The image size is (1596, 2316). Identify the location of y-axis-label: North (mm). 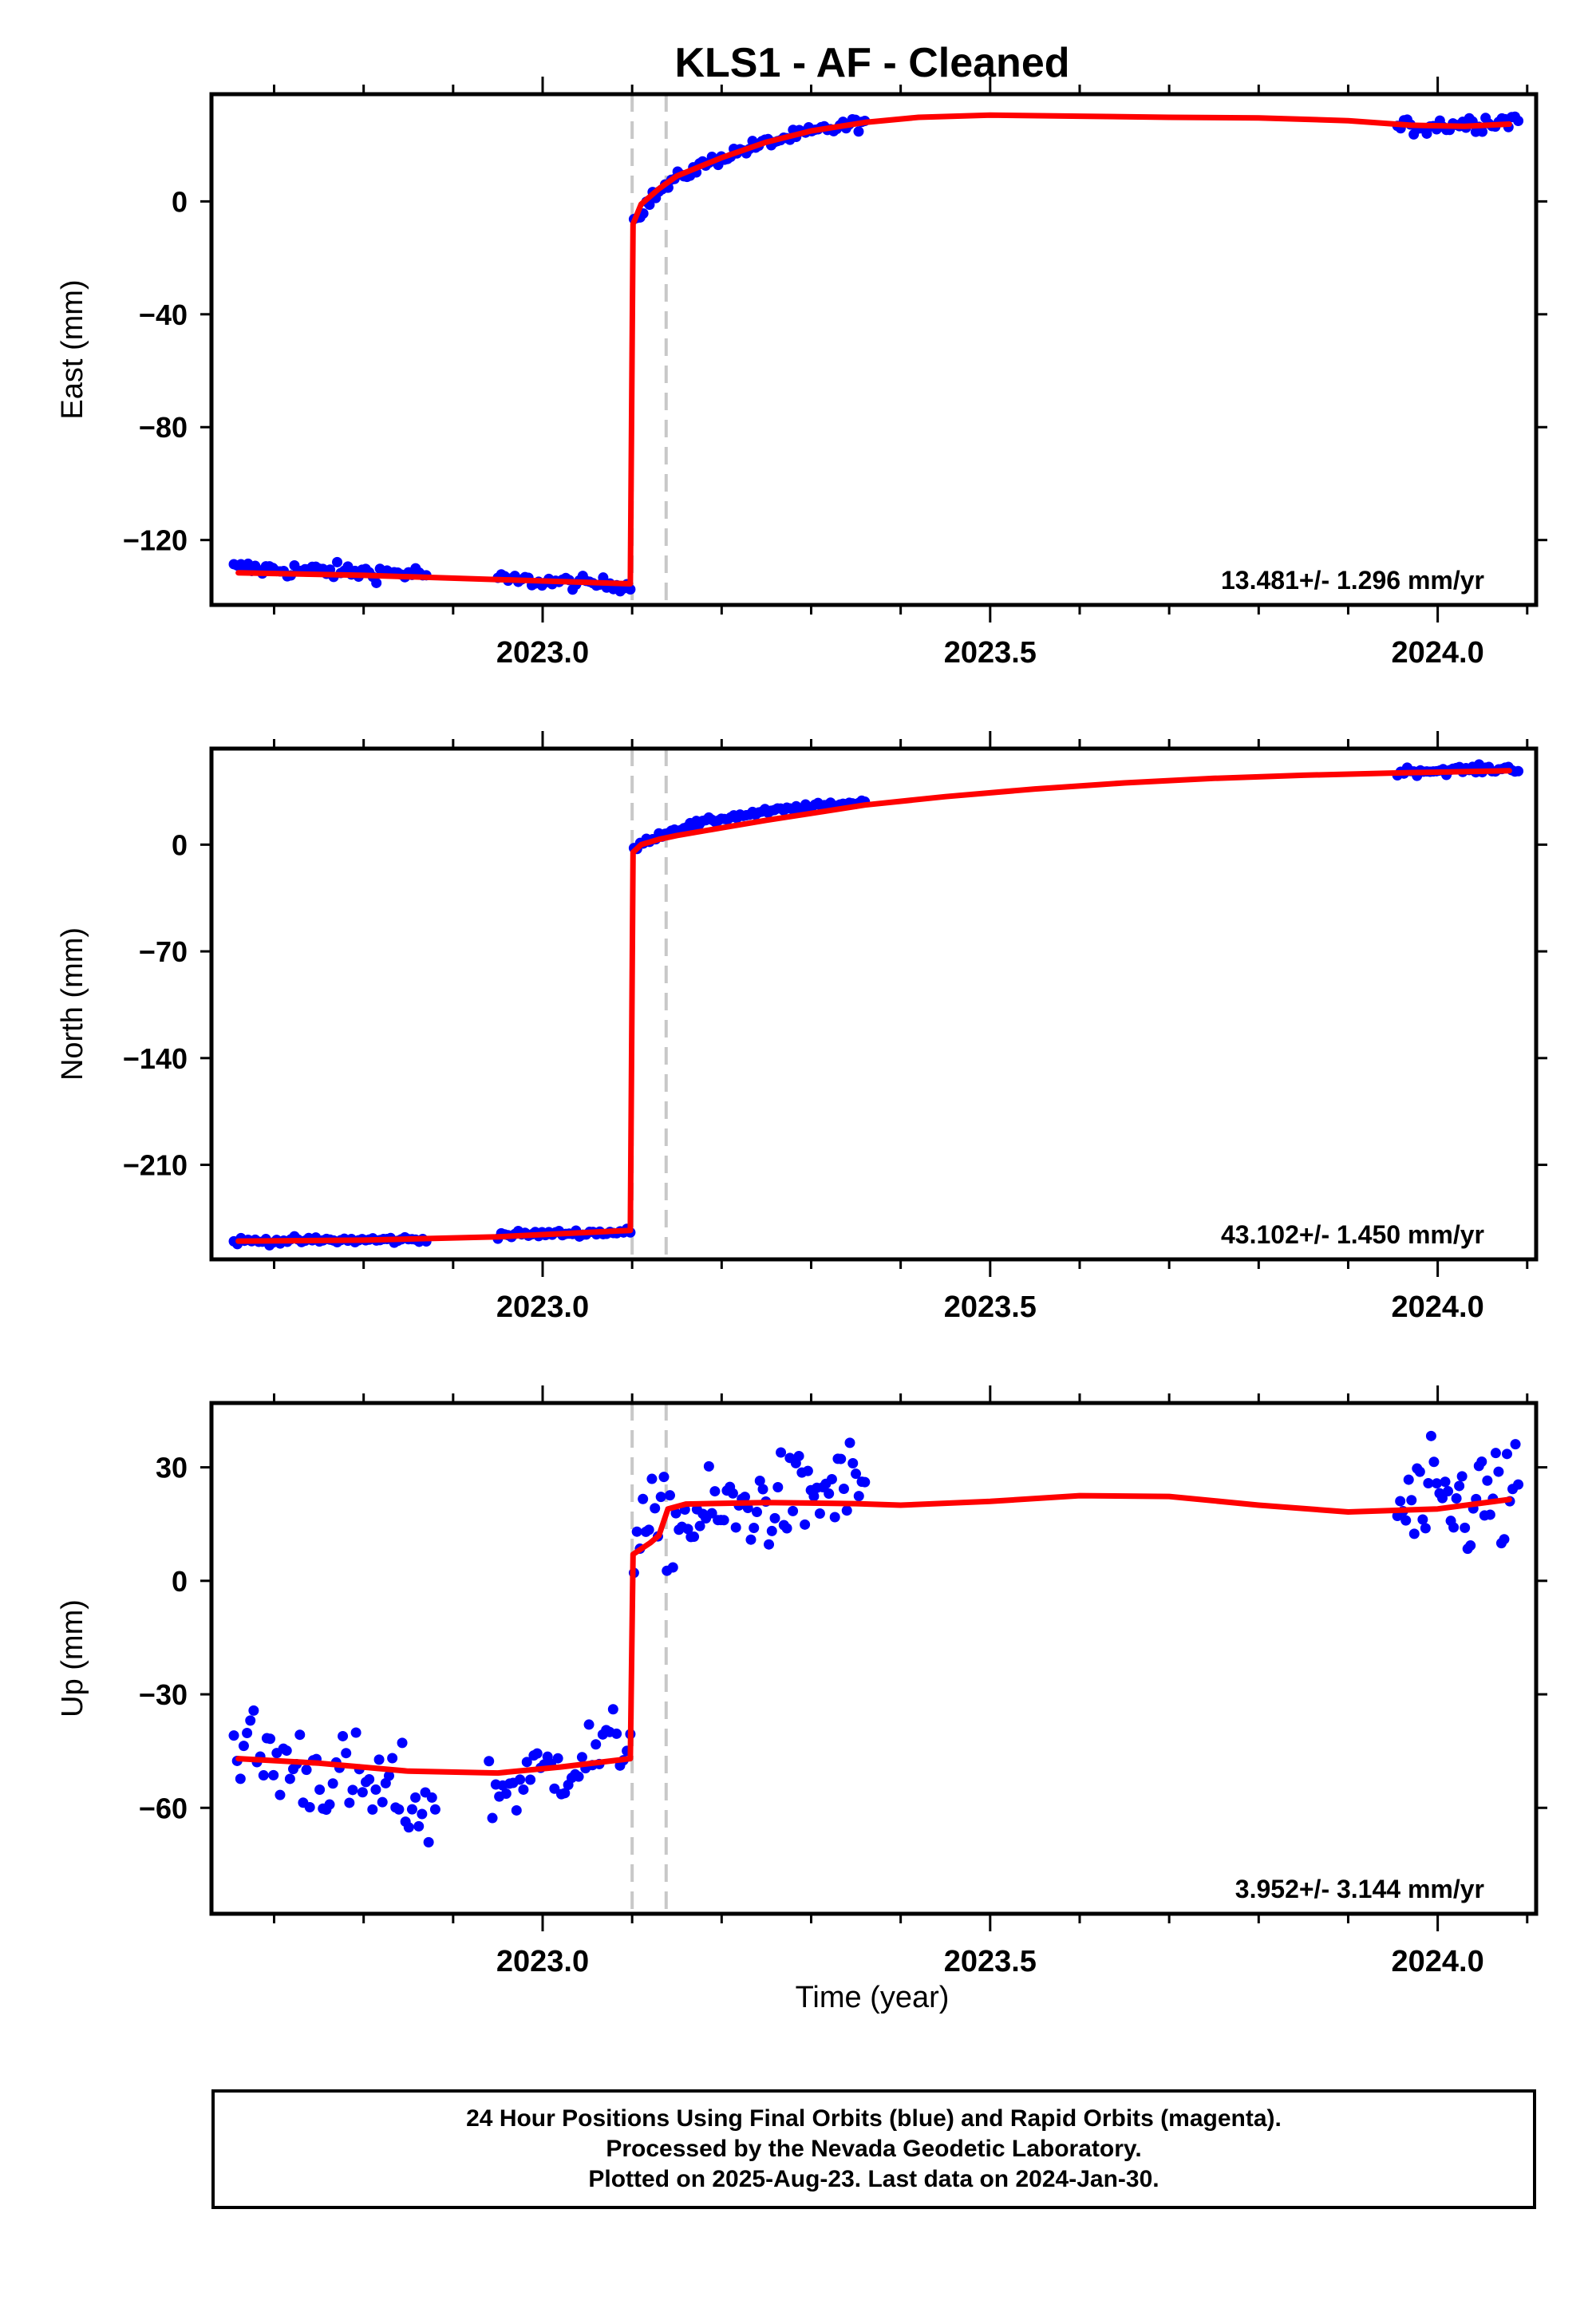
(72, 1004).